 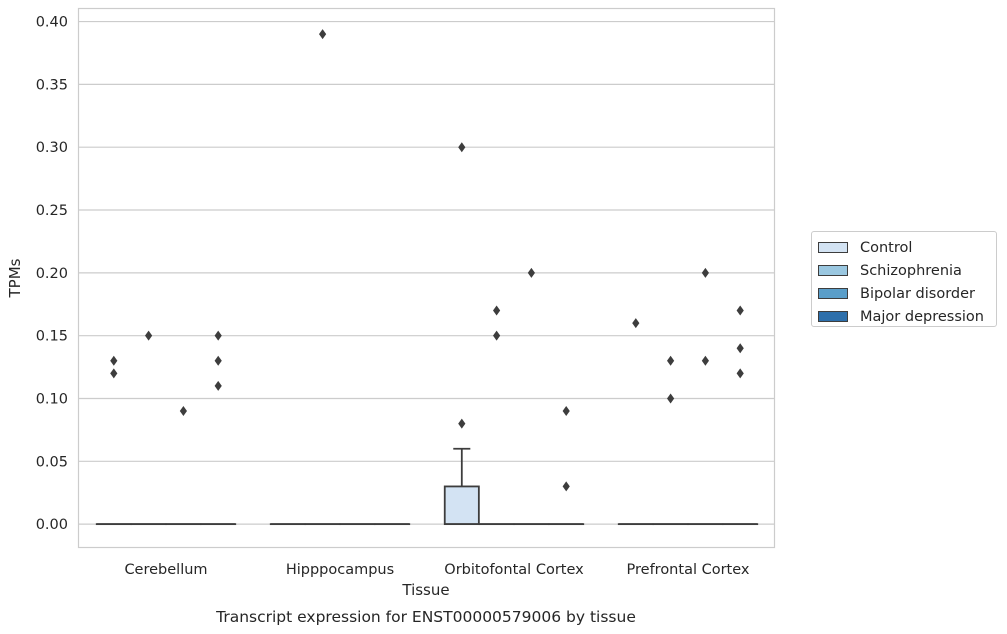 What do you see at coordinates (833, 293) in the screenshot?
I see `legend-swatch-bipolar-disorder` at bounding box center [833, 293].